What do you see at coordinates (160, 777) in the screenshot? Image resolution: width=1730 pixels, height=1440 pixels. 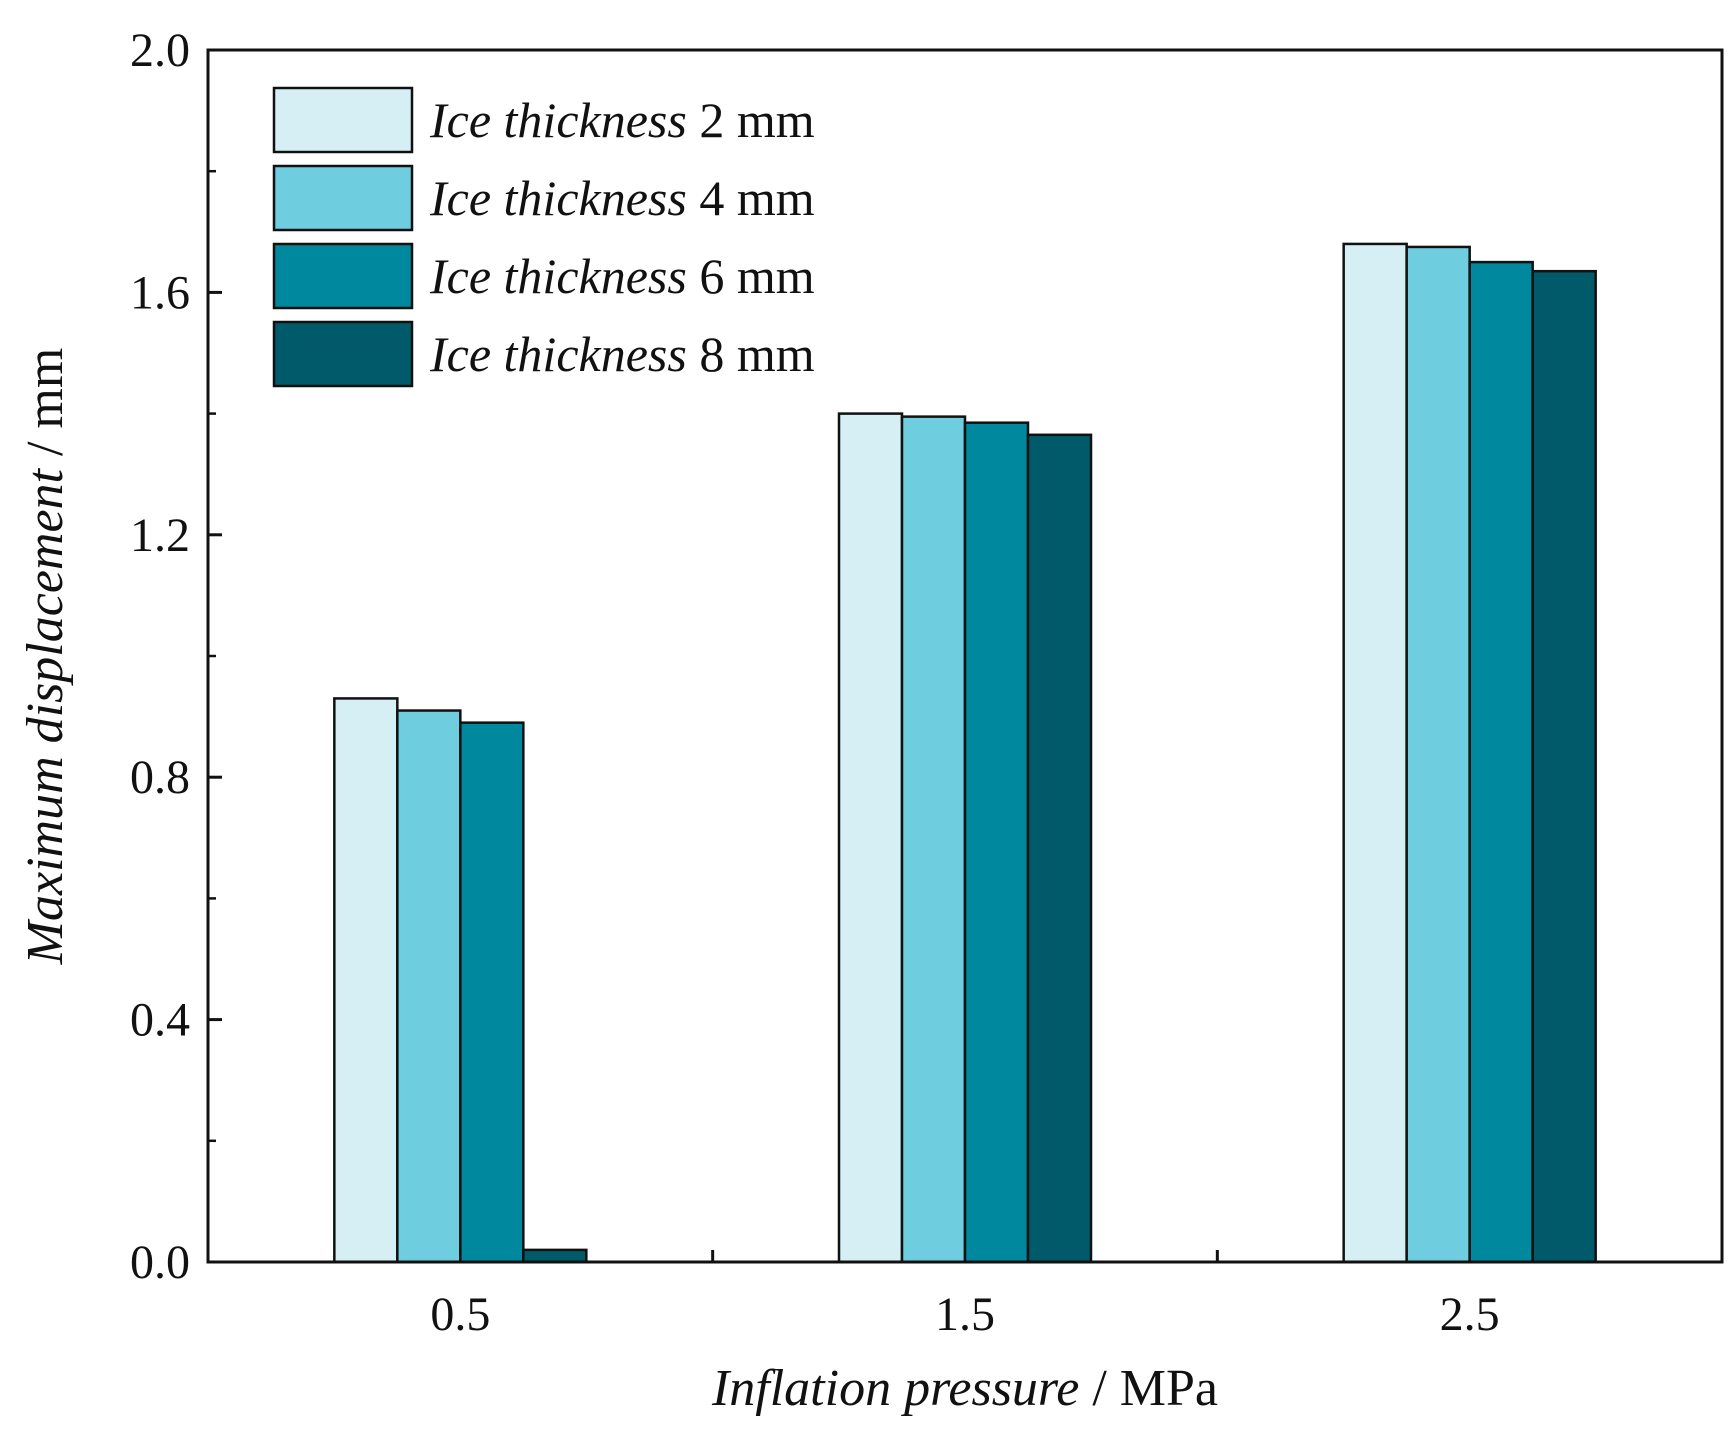 I see `y-tick-label: 0.8` at bounding box center [160, 777].